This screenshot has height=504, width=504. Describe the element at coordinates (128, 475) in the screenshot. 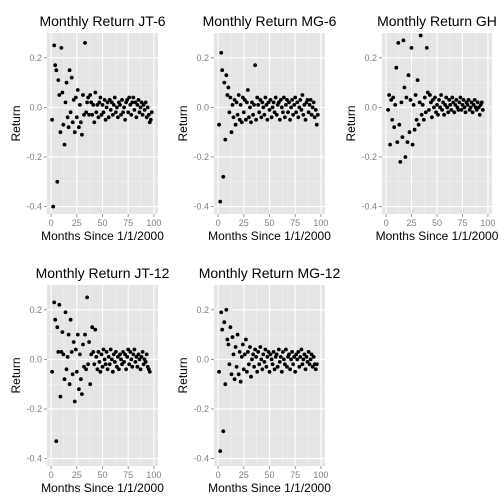

I see `x-tick-label: 75` at that location.